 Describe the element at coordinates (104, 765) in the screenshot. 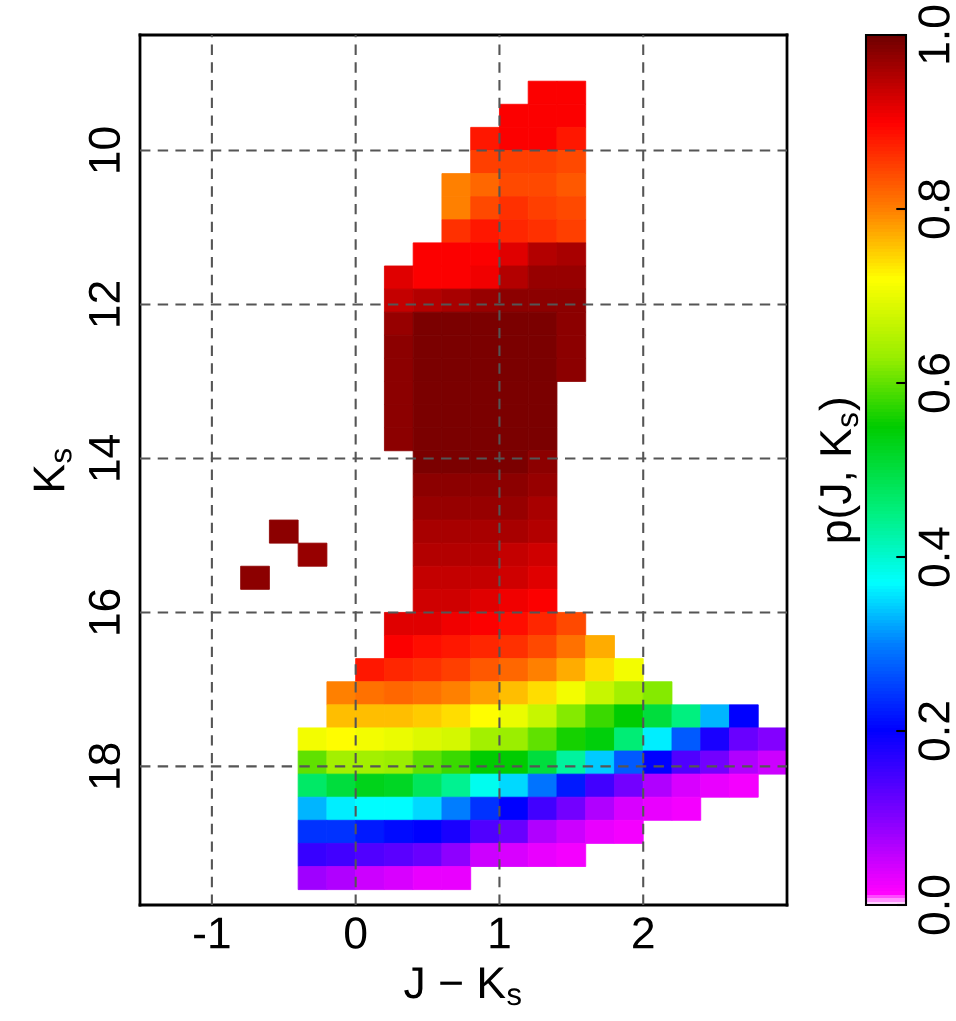

I see `y-tick-label: 18` at that location.